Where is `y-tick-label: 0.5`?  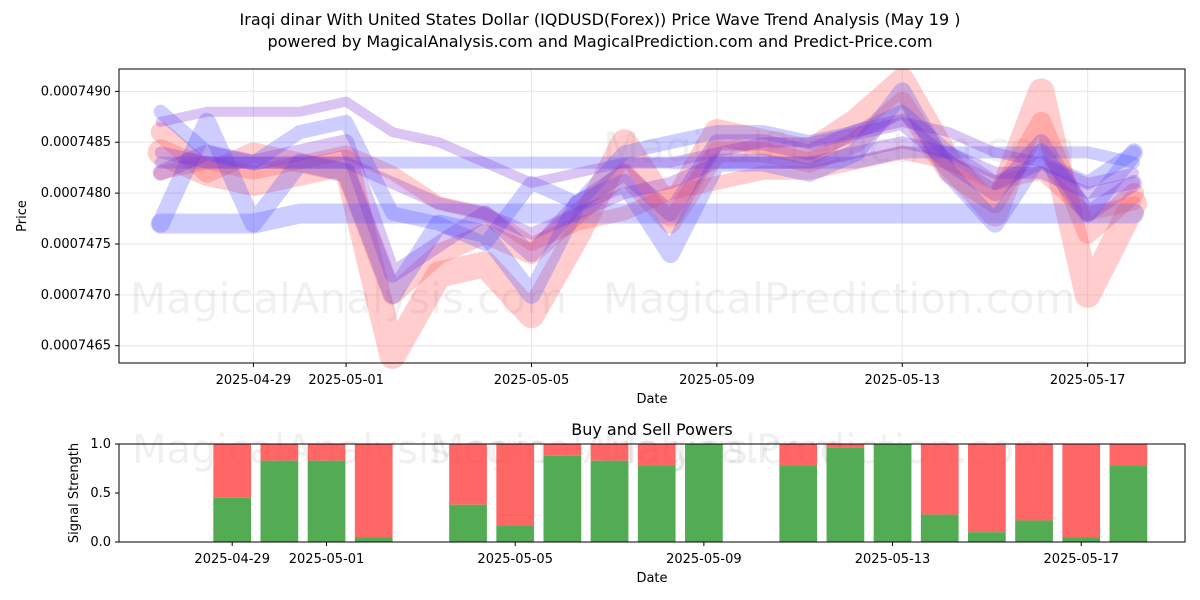 y-tick-label: 0.5 is located at coordinates (100, 493).